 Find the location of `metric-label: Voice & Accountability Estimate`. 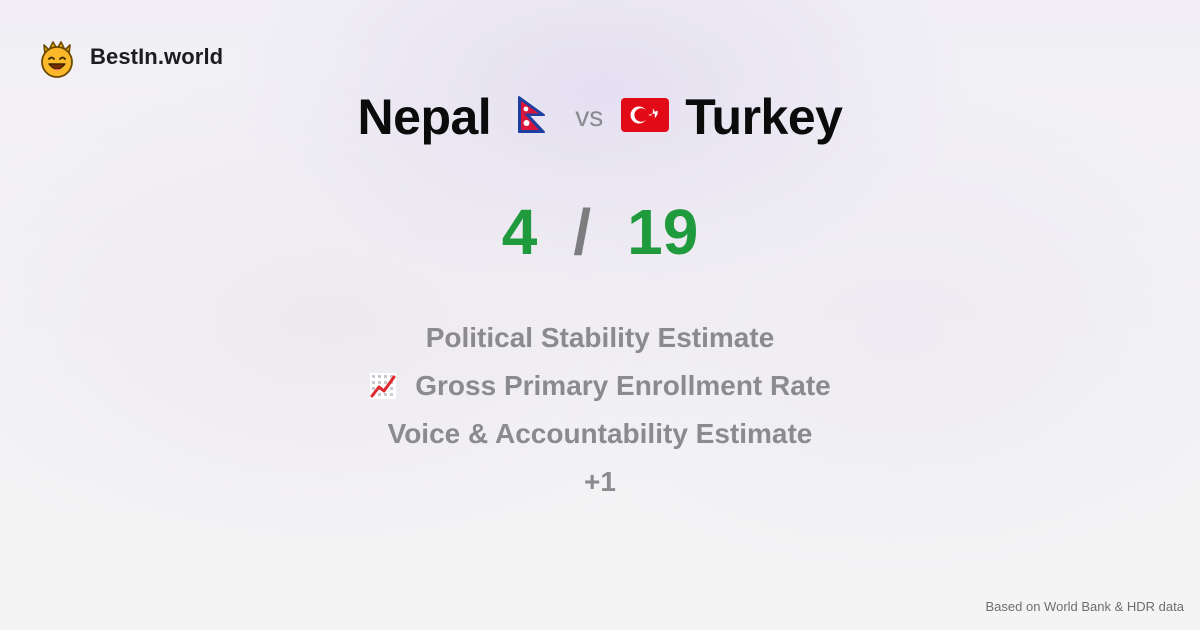

metric-label: Voice & Accountability Estimate is located at coordinates (600, 433).